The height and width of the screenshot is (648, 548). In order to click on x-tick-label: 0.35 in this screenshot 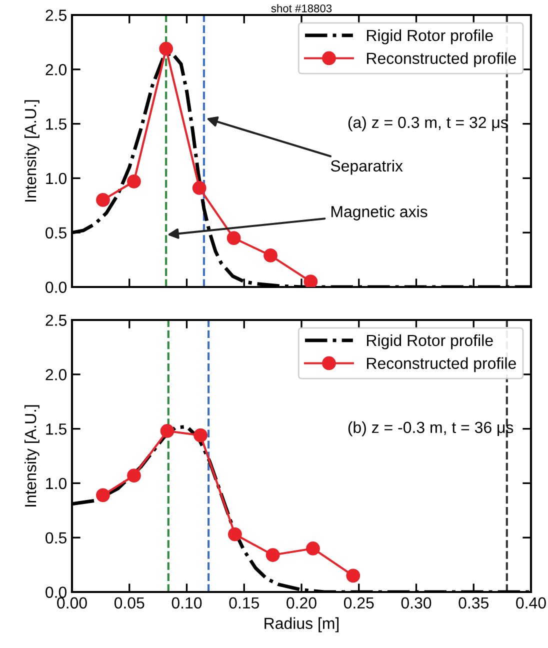, I will do `click(473, 603)`.